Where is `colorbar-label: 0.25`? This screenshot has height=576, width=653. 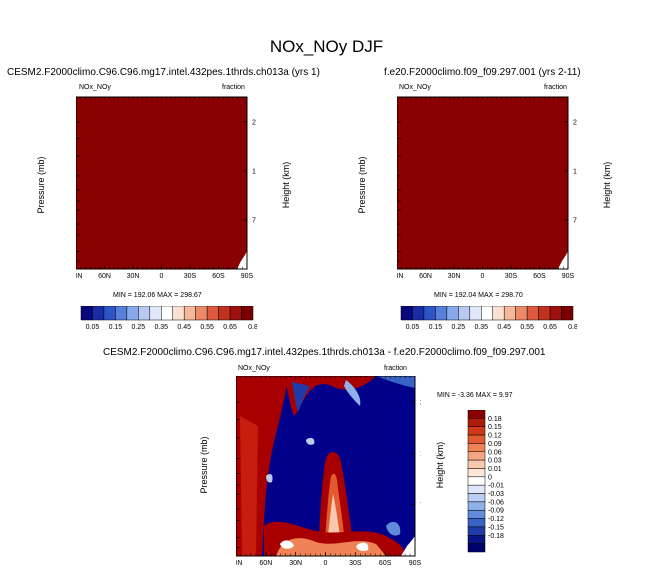
colorbar-label: 0.25 is located at coordinates (139, 327).